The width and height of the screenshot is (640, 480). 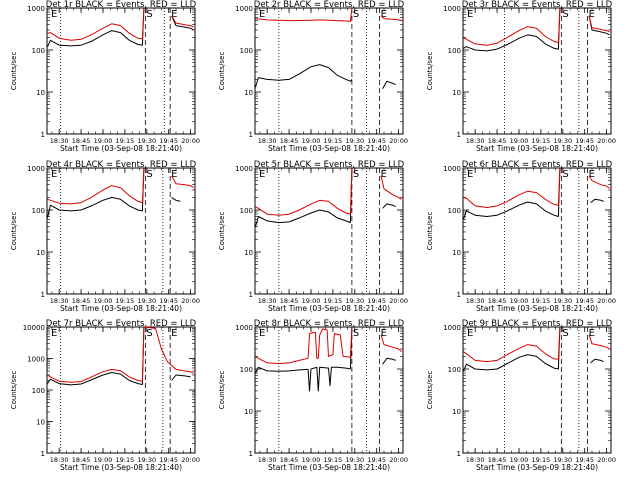 I want to click on chart-title: Det 1r BLACK = Events, RED = LLD, so click(x=121, y=5).